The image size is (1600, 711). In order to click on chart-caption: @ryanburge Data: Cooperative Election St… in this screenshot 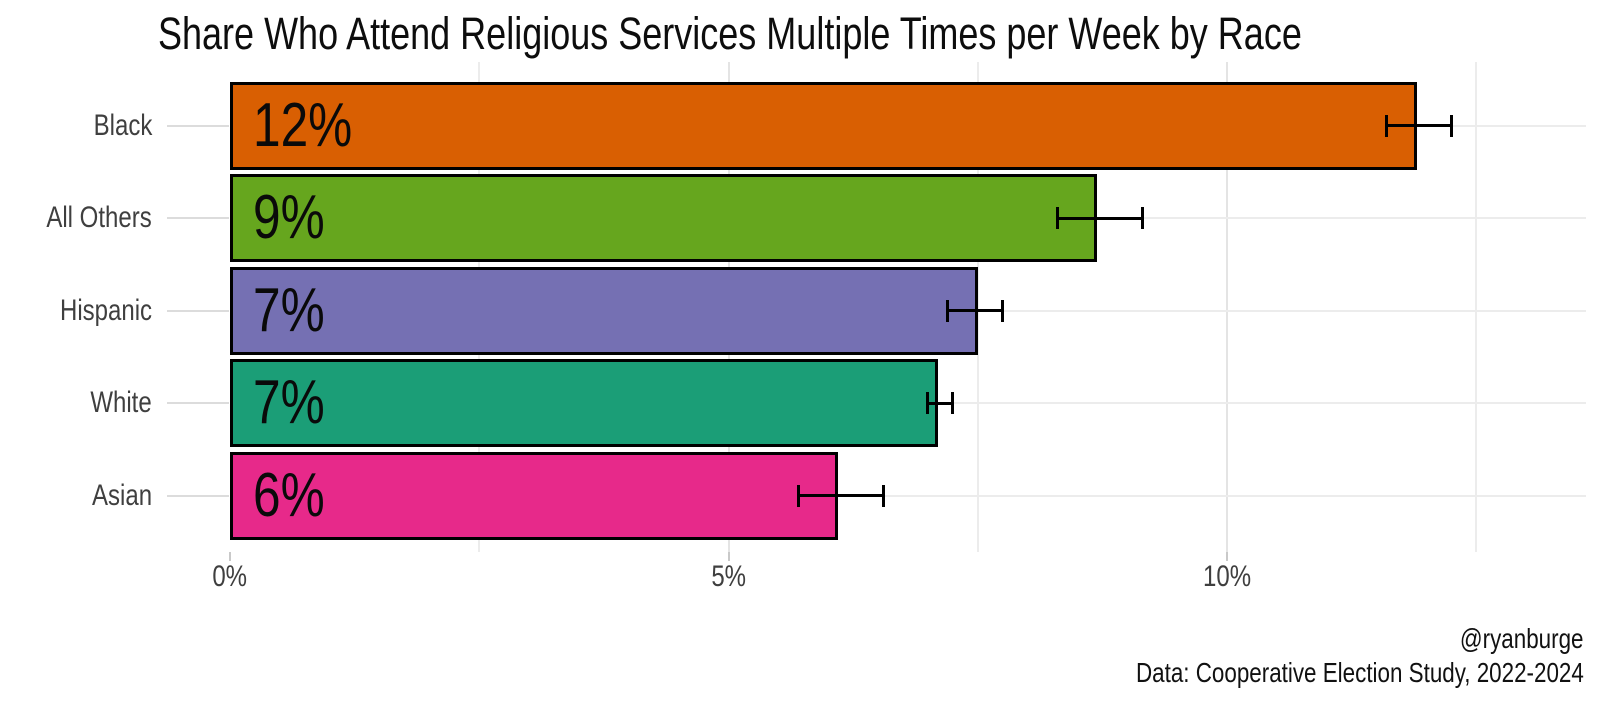, I will do `click(1304, 656)`.